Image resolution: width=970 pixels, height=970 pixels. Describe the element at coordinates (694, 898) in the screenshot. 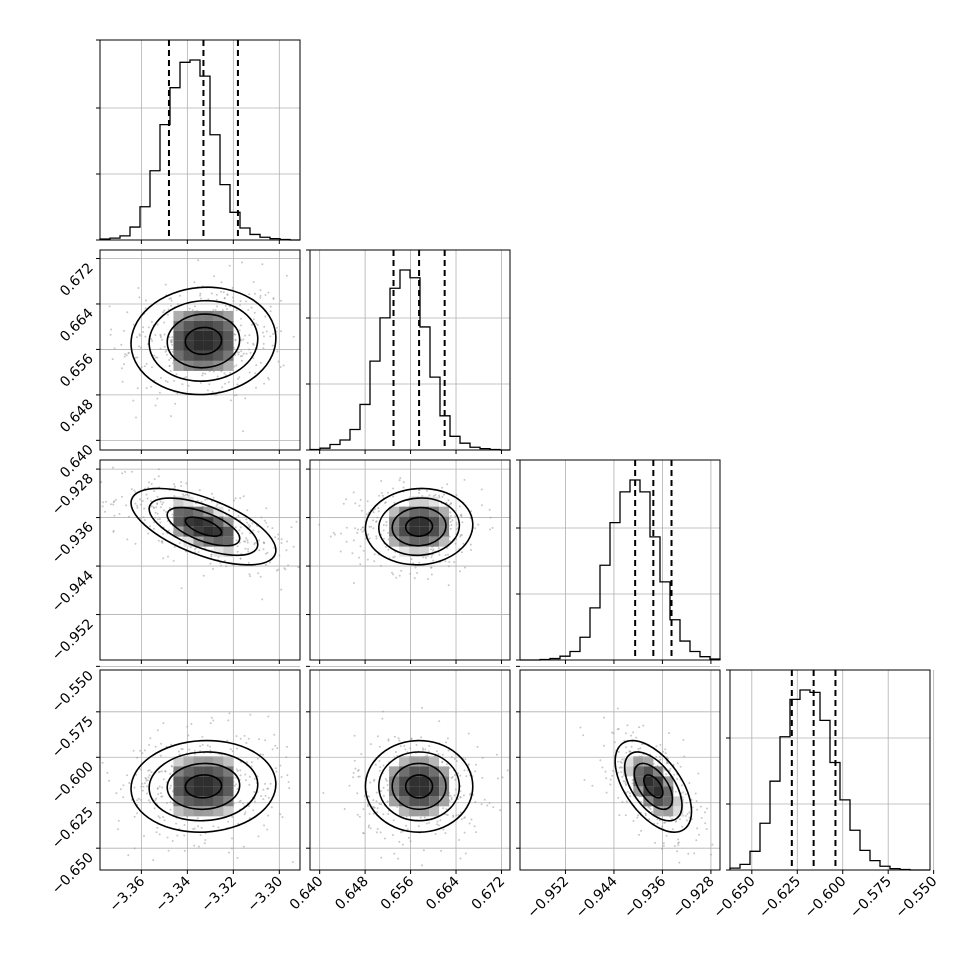

I see `x-tick-label: −0.928` at that location.